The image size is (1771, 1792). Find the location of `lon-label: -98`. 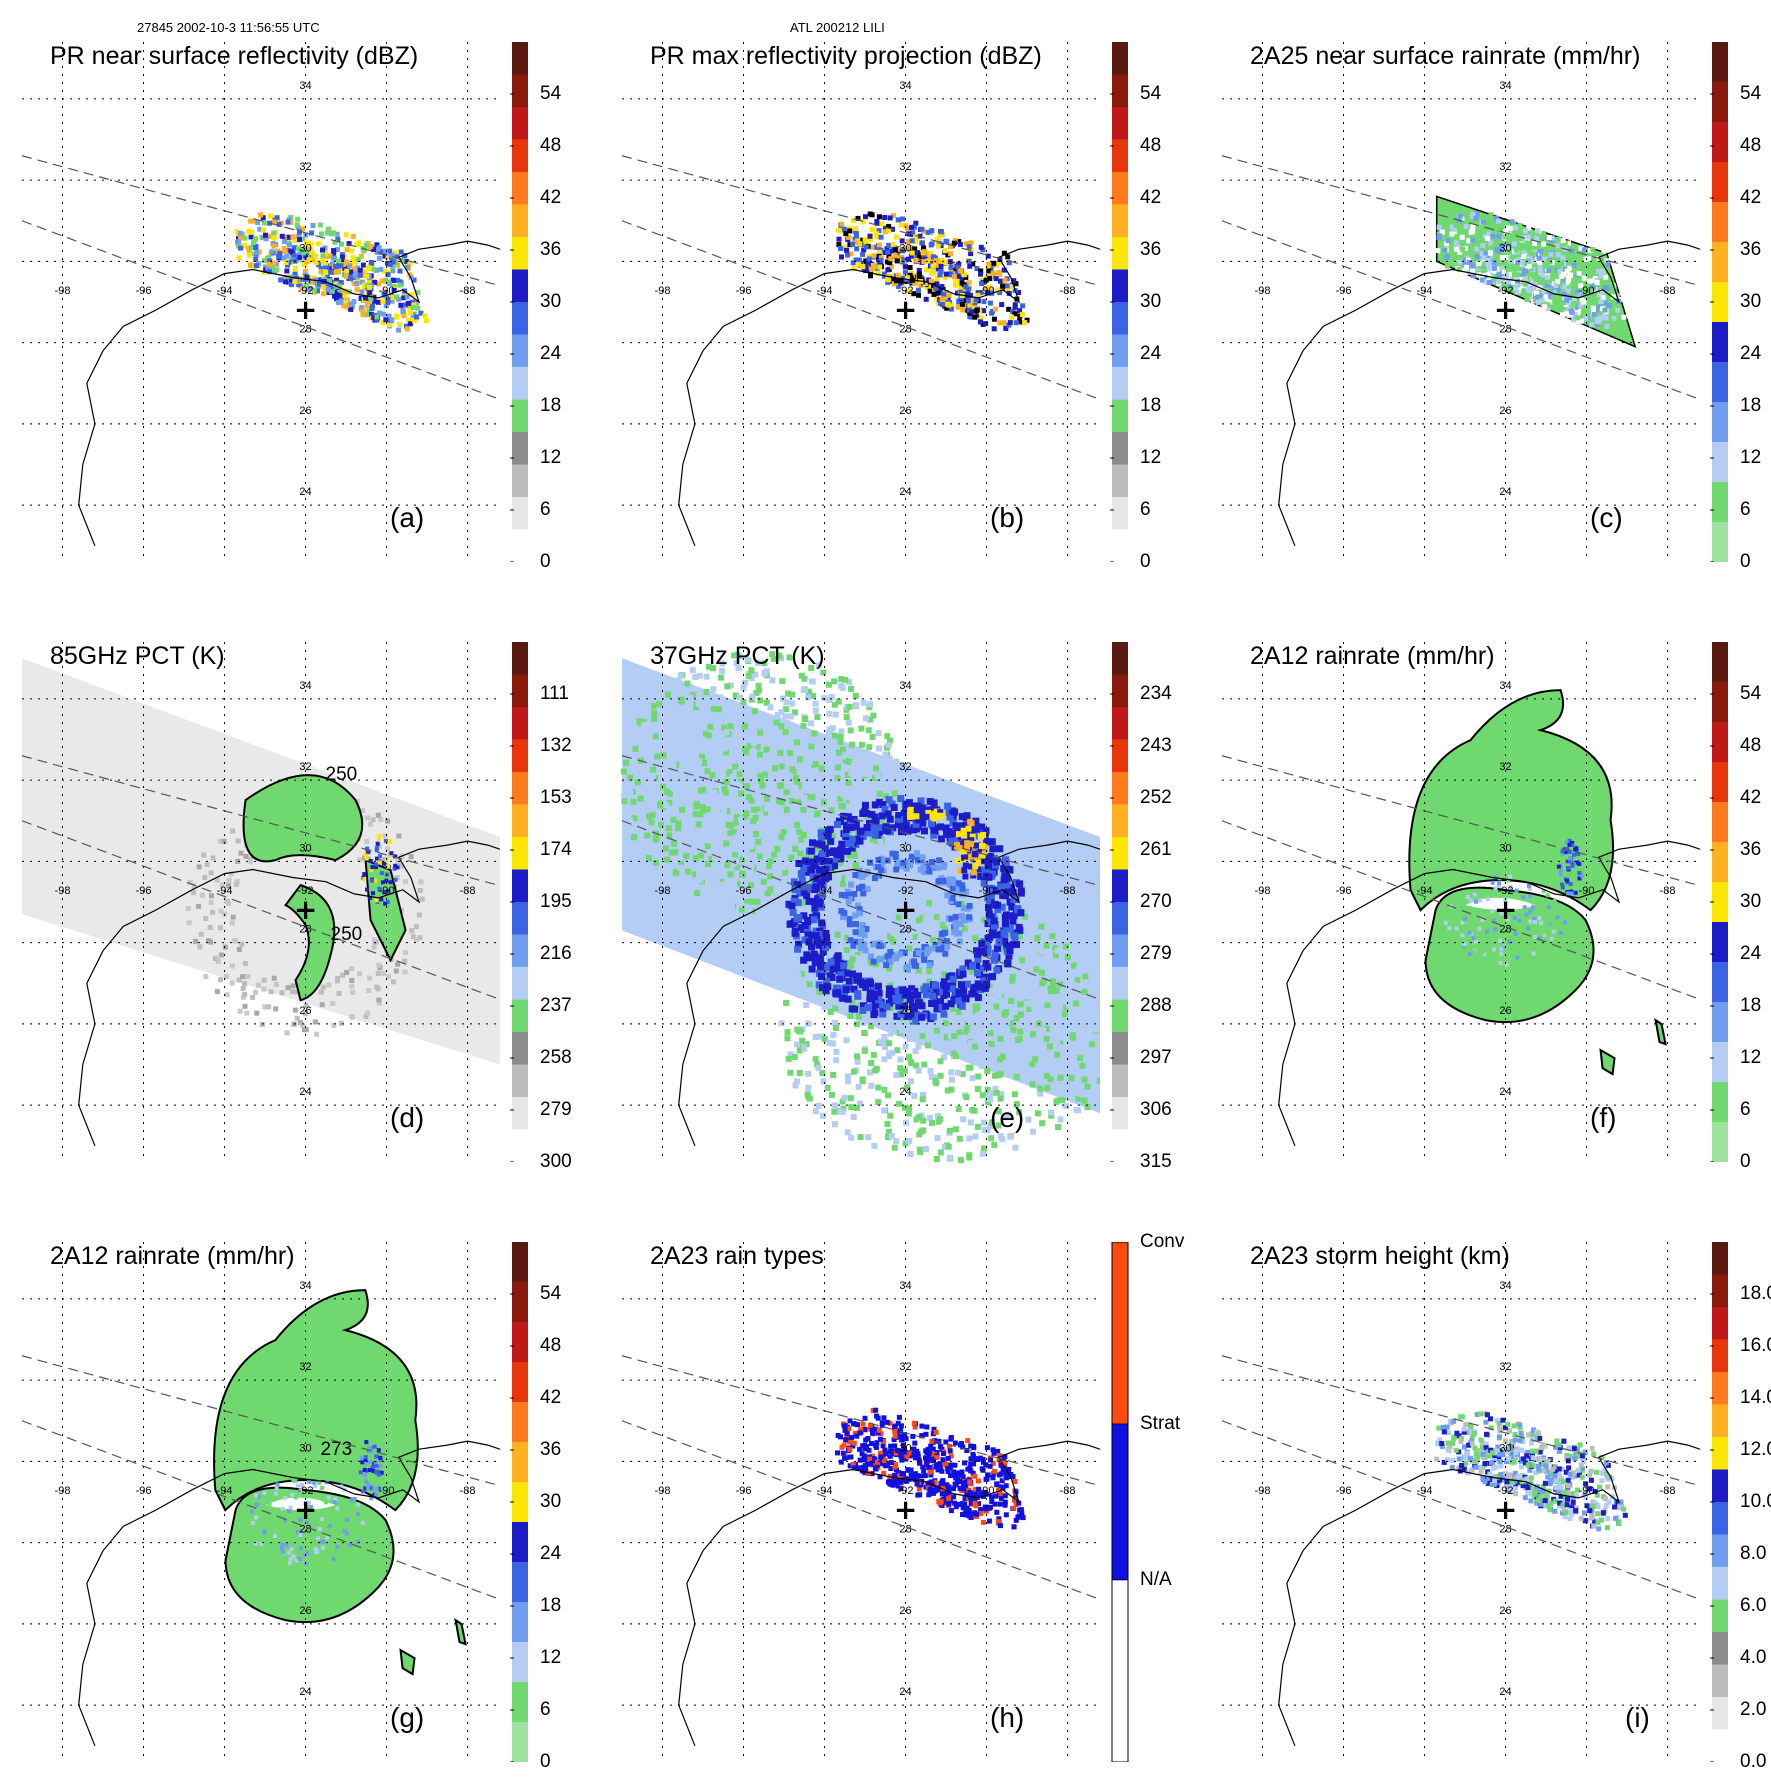

lon-label: -98 is located at coordinates (63, 291).